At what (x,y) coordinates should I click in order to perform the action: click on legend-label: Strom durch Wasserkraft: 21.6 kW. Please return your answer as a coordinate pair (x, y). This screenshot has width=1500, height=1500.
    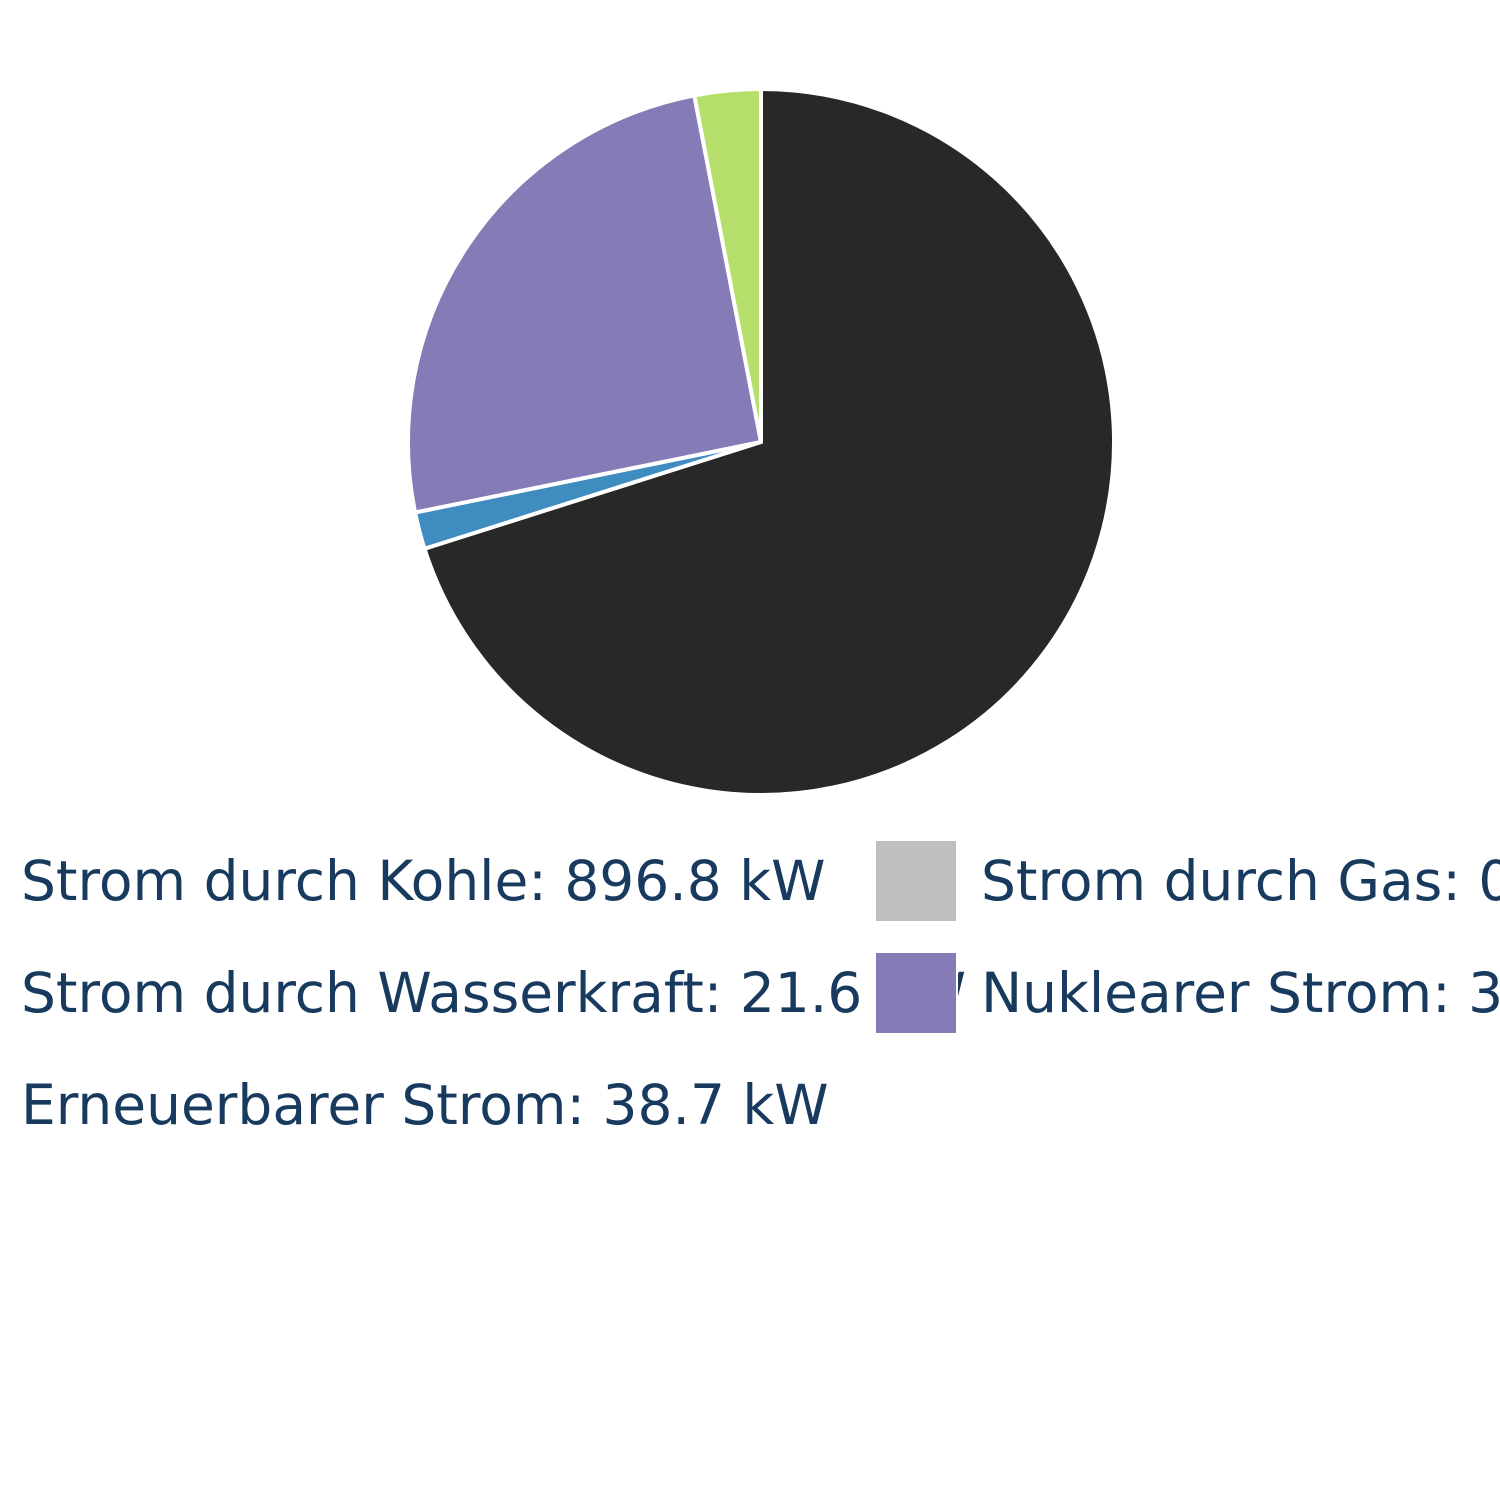
    Looking at the image, I should click on (493, 993).